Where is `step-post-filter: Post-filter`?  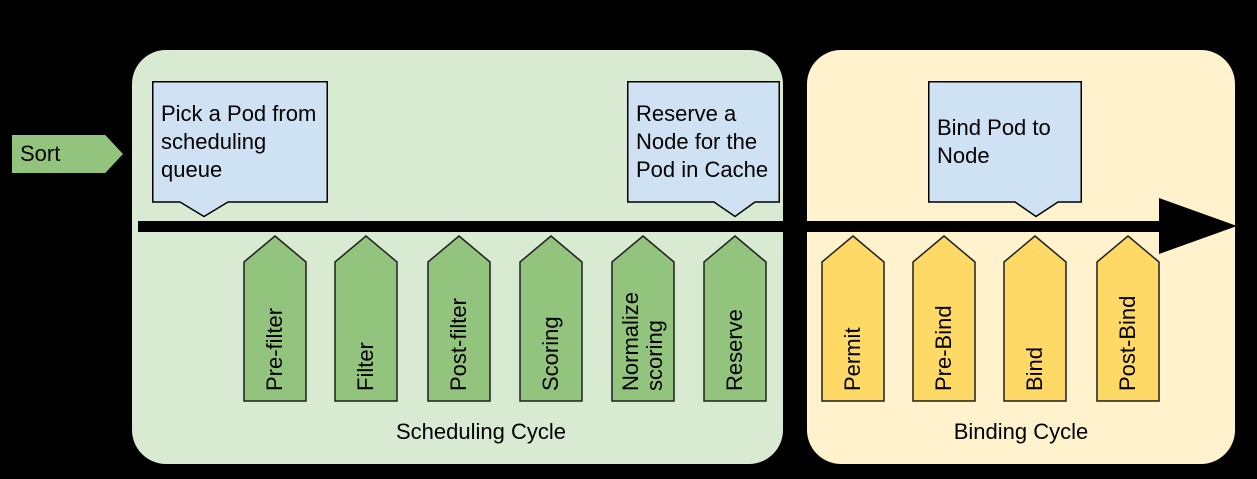 step-post-filter: Post-filter is located at coordinates (459, 318).